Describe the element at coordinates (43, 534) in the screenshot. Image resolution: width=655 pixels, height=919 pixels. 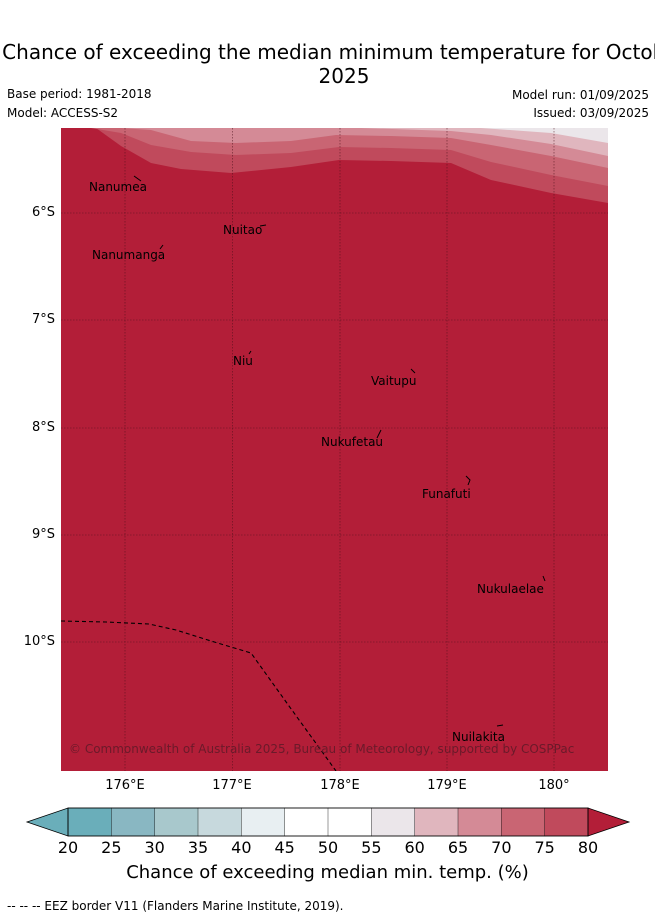
I see `lat-label-9s: 9°S` at that location.